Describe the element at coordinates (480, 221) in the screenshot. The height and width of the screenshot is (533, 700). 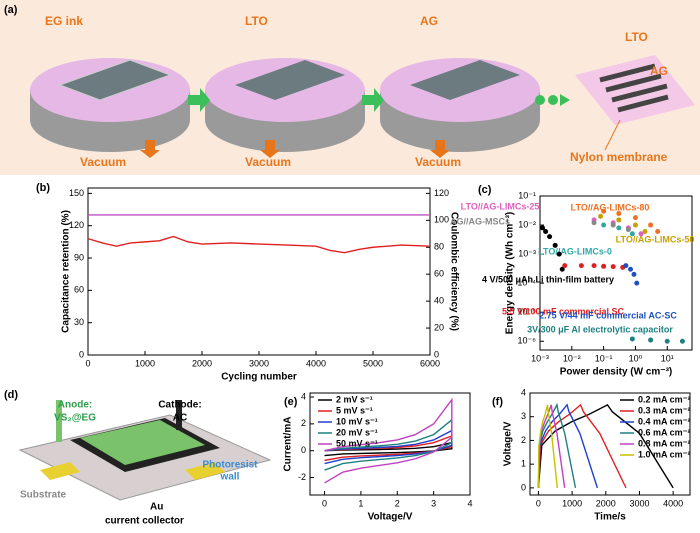
I see `series-label: AG//AG-MSCs` at that location.